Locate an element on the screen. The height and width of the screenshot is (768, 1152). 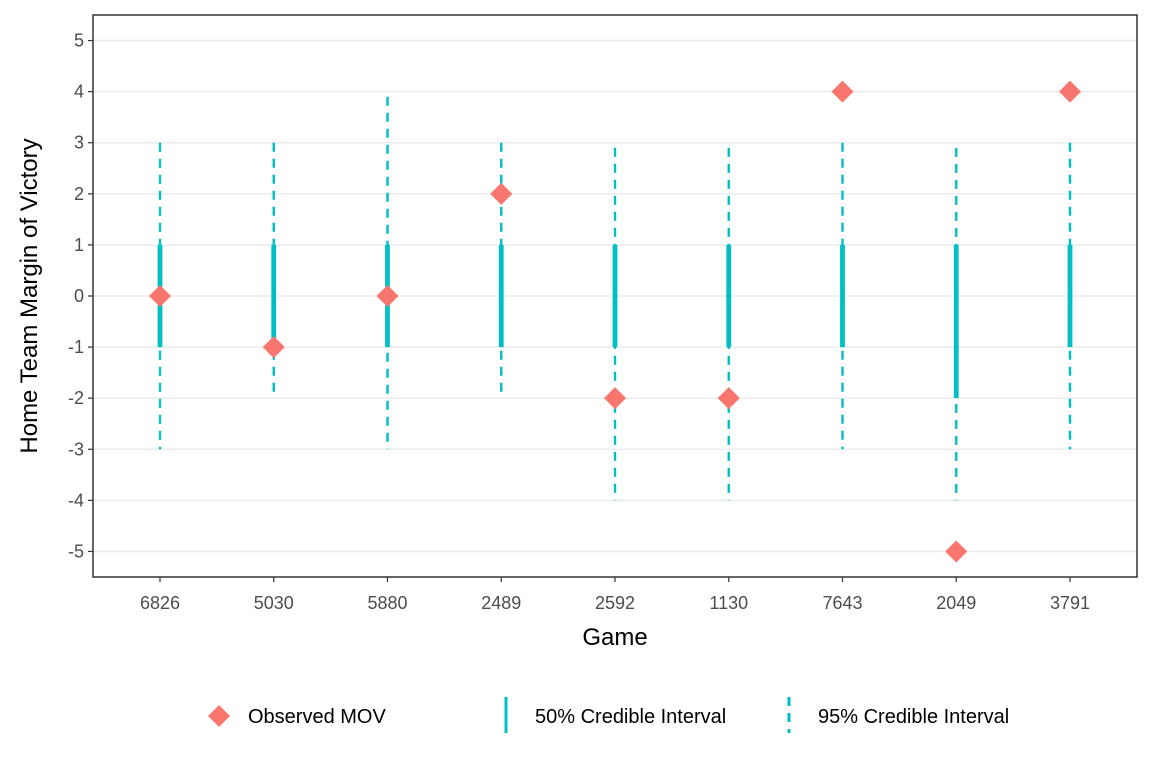
y-tick-label: -4 is located at coordinates (76, 500).